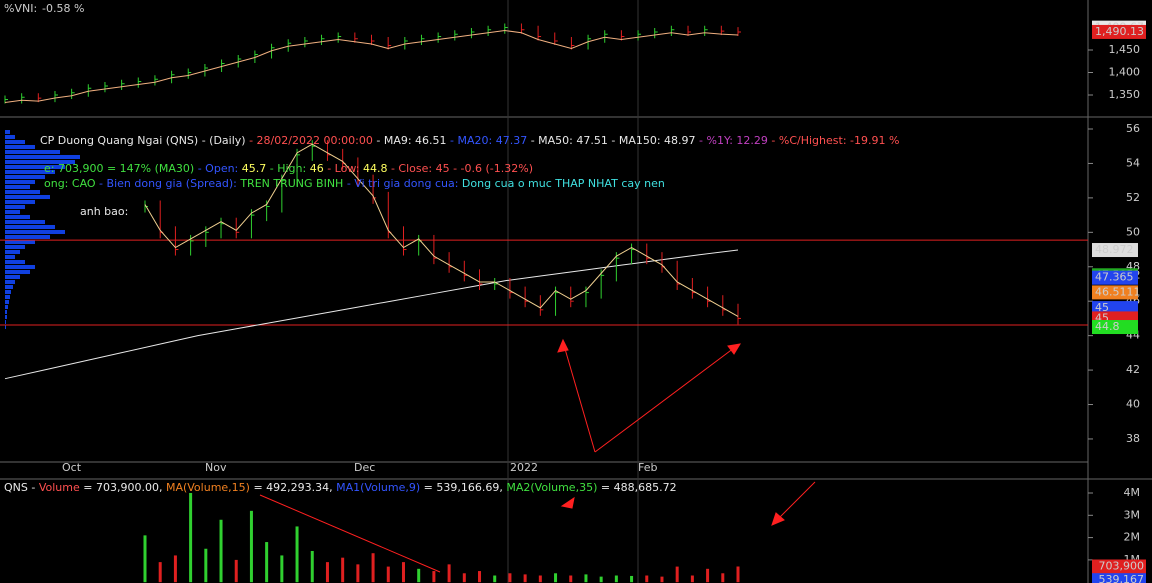  What do you see at coordinates (119, 168) in the screenshot?
I see `info-line-part: e: 703,900 = 147% (MA30)` at bounding box center [119, 168].